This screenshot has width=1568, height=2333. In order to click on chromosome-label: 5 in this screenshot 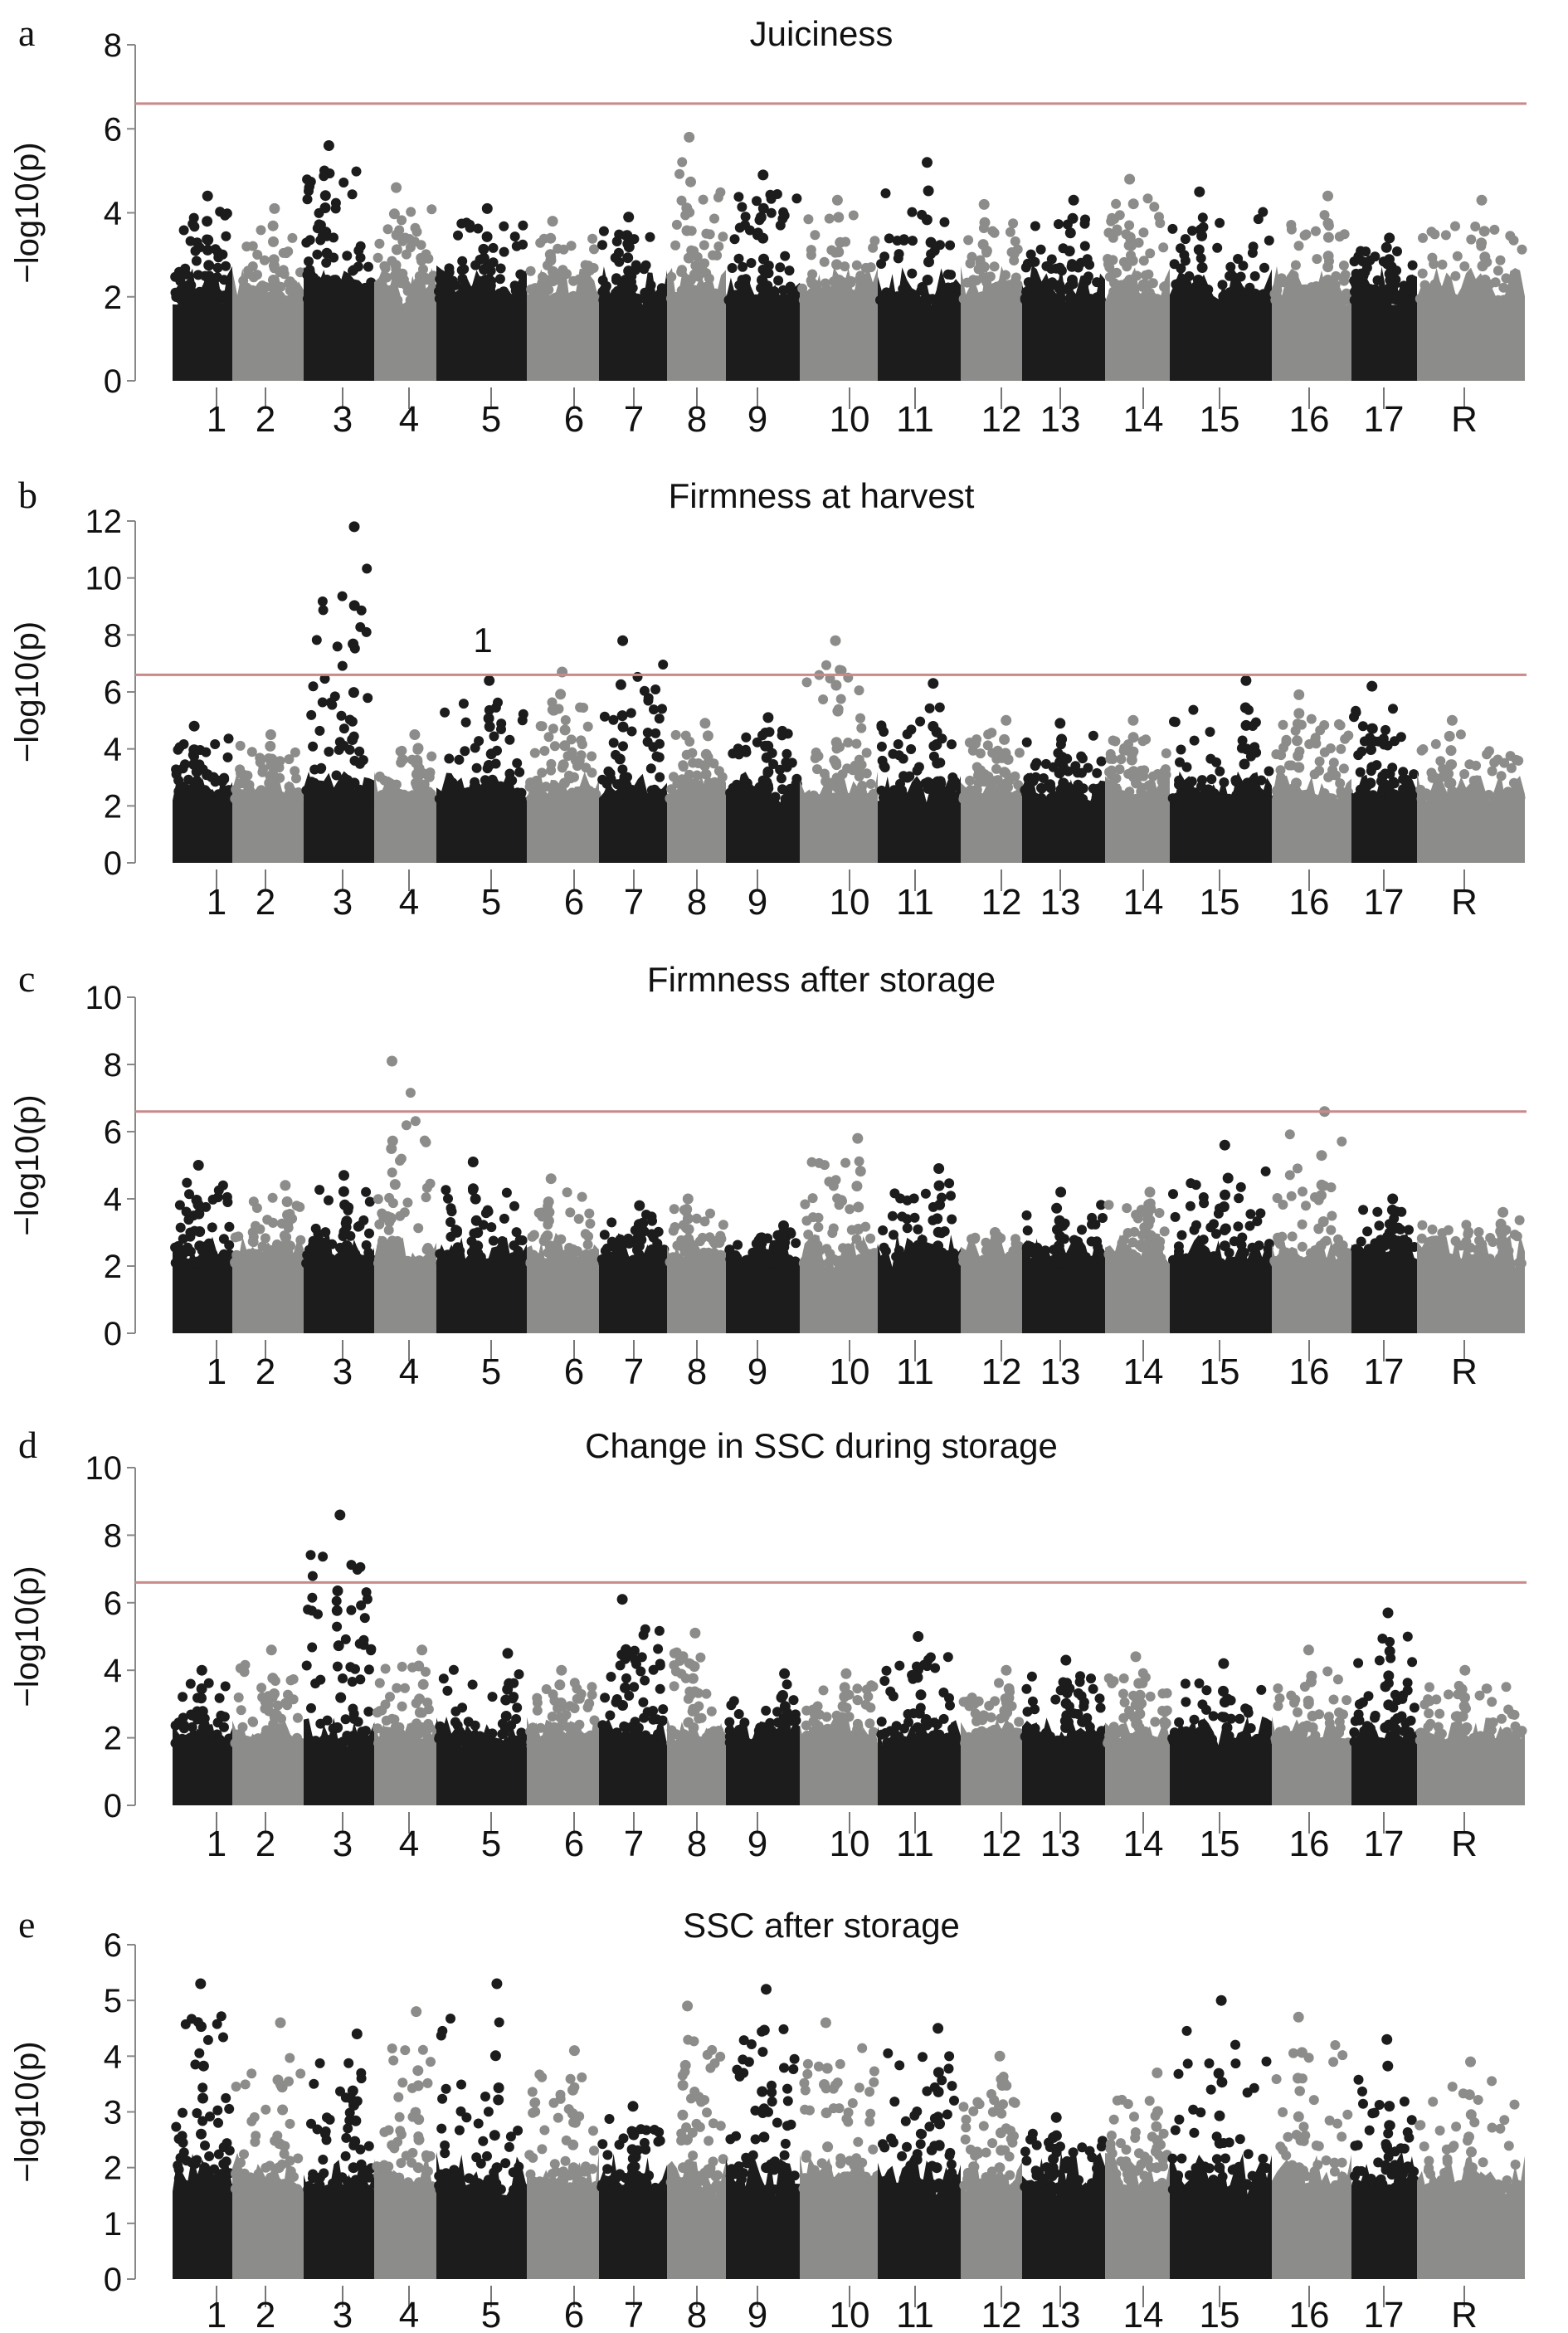, I will do `click(491, 1844)`.